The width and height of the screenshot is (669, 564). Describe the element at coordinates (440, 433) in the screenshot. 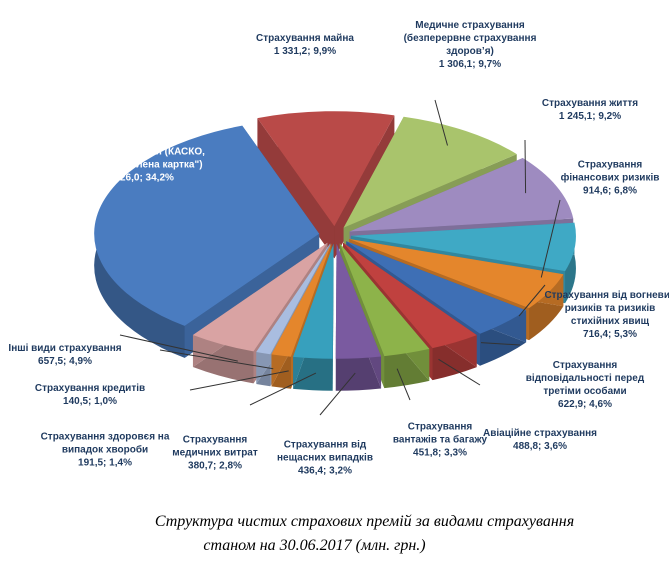

I see `category-name: Страхування вантажів та багажу` at that location.